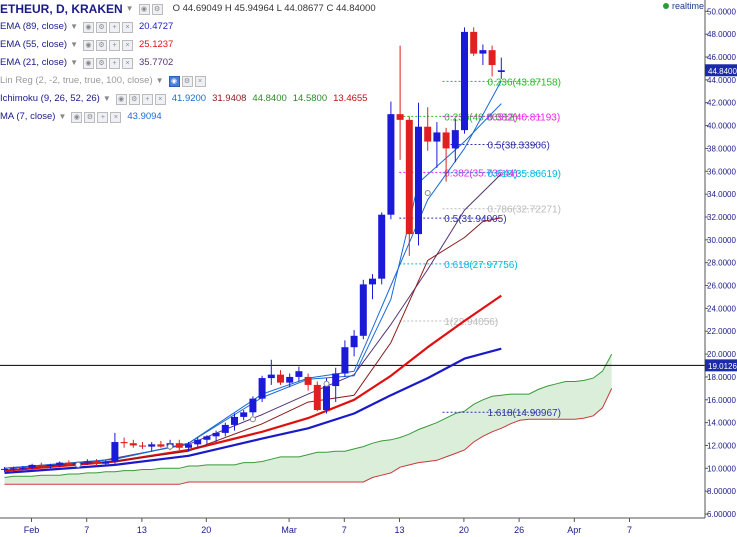  I want to click on y-tick-label: 10.0000, so click(721, 468).